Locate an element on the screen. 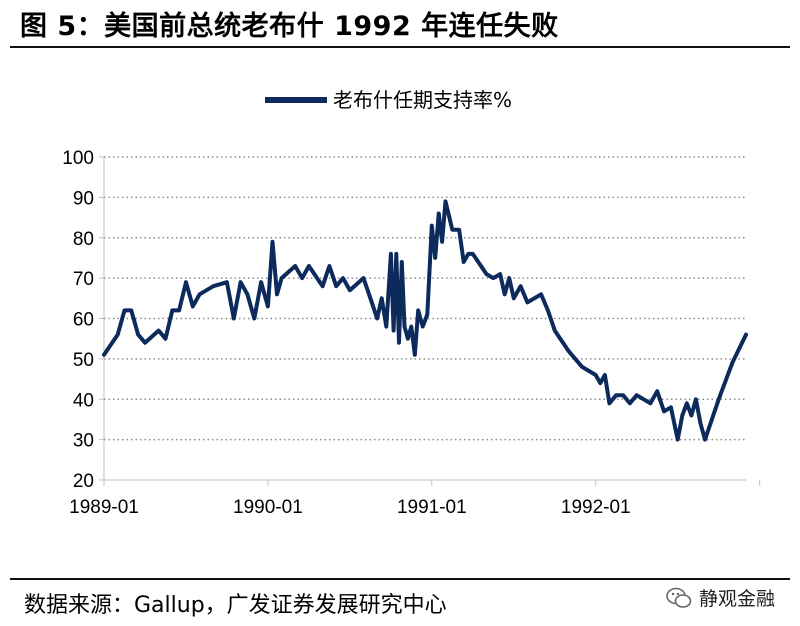  y-tick-label: 30 is located at coordinates (83, 441).